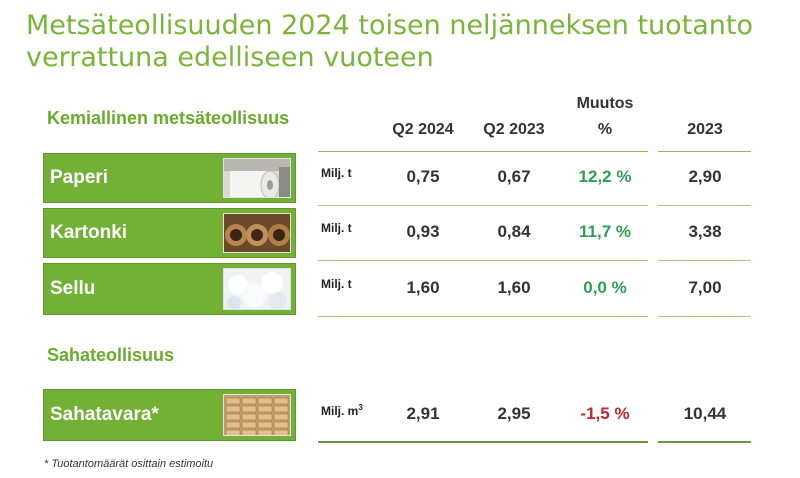 The width and height of the screenshot is (800, 478). Describe the element at coordinates (104, 414) in the screenshot. I see `product-name: Sahatavara*` at that location.